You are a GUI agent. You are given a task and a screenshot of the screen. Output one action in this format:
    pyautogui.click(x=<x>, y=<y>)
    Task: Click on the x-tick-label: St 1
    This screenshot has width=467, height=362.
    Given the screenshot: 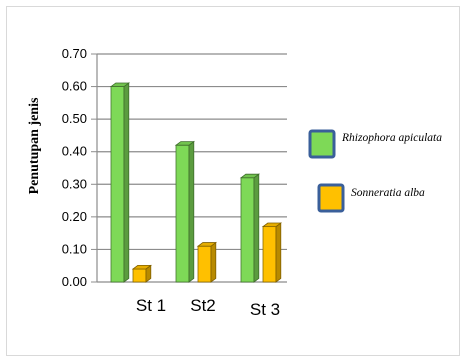 What is the action you would take?
    pyautogui.click(x=151, y=305)
    